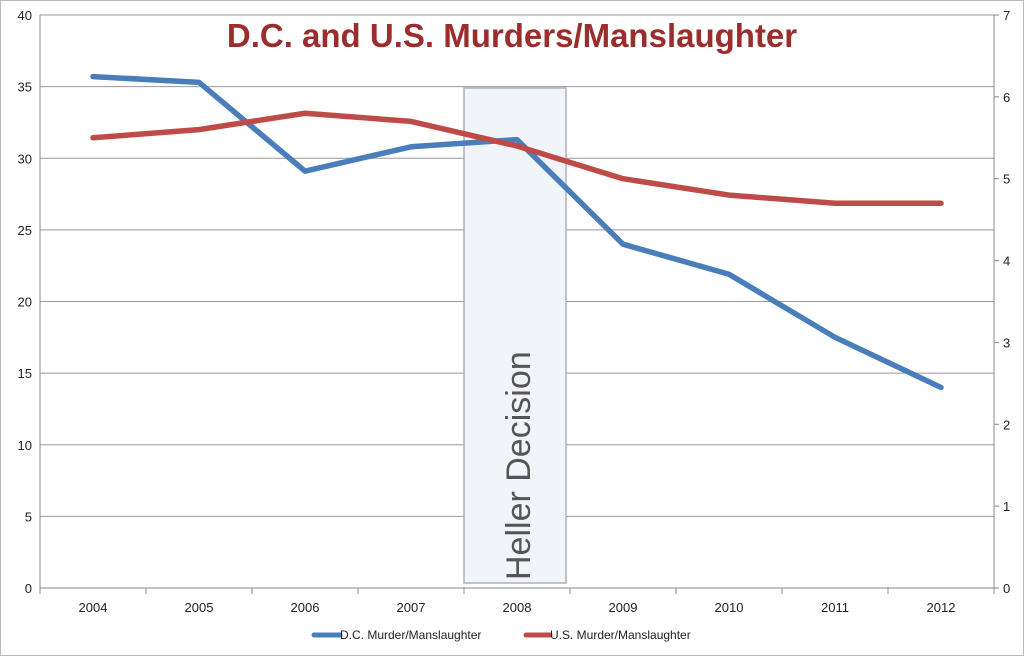 This screenshot has width=1024, height=656. What do you see at coordinates (519, 465) in the screenshot?
I see `annotation-label: Heller Decision` at bounding box center [519, 465].